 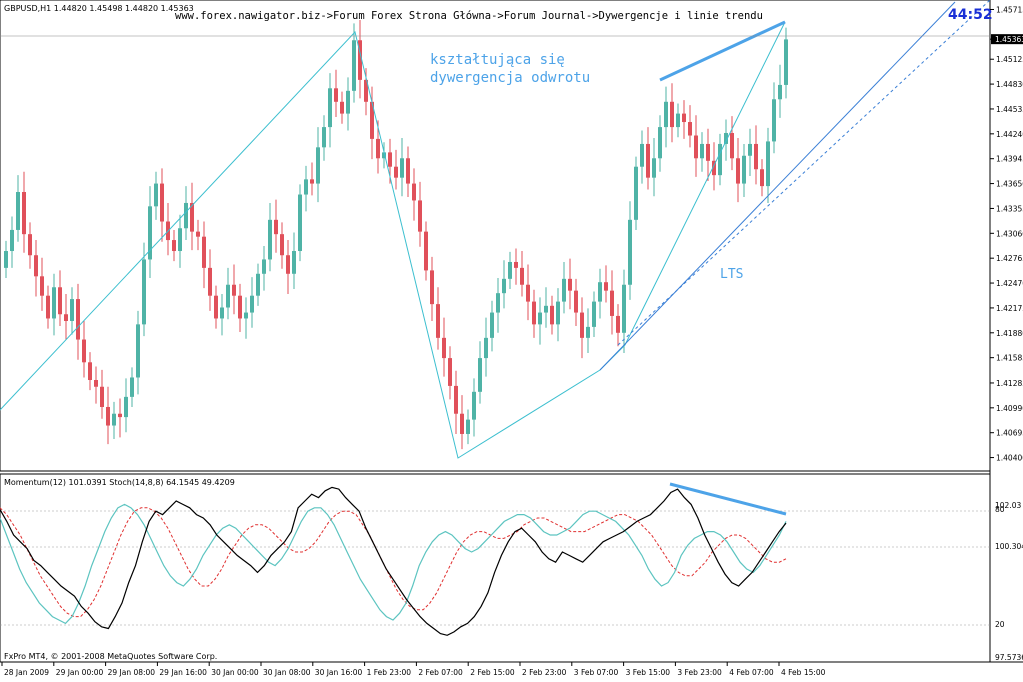 What do you see at coordinates (1009, 283) in the screenshot?
I see `price-label: 1.42470` at bounding box center [1009, 283].